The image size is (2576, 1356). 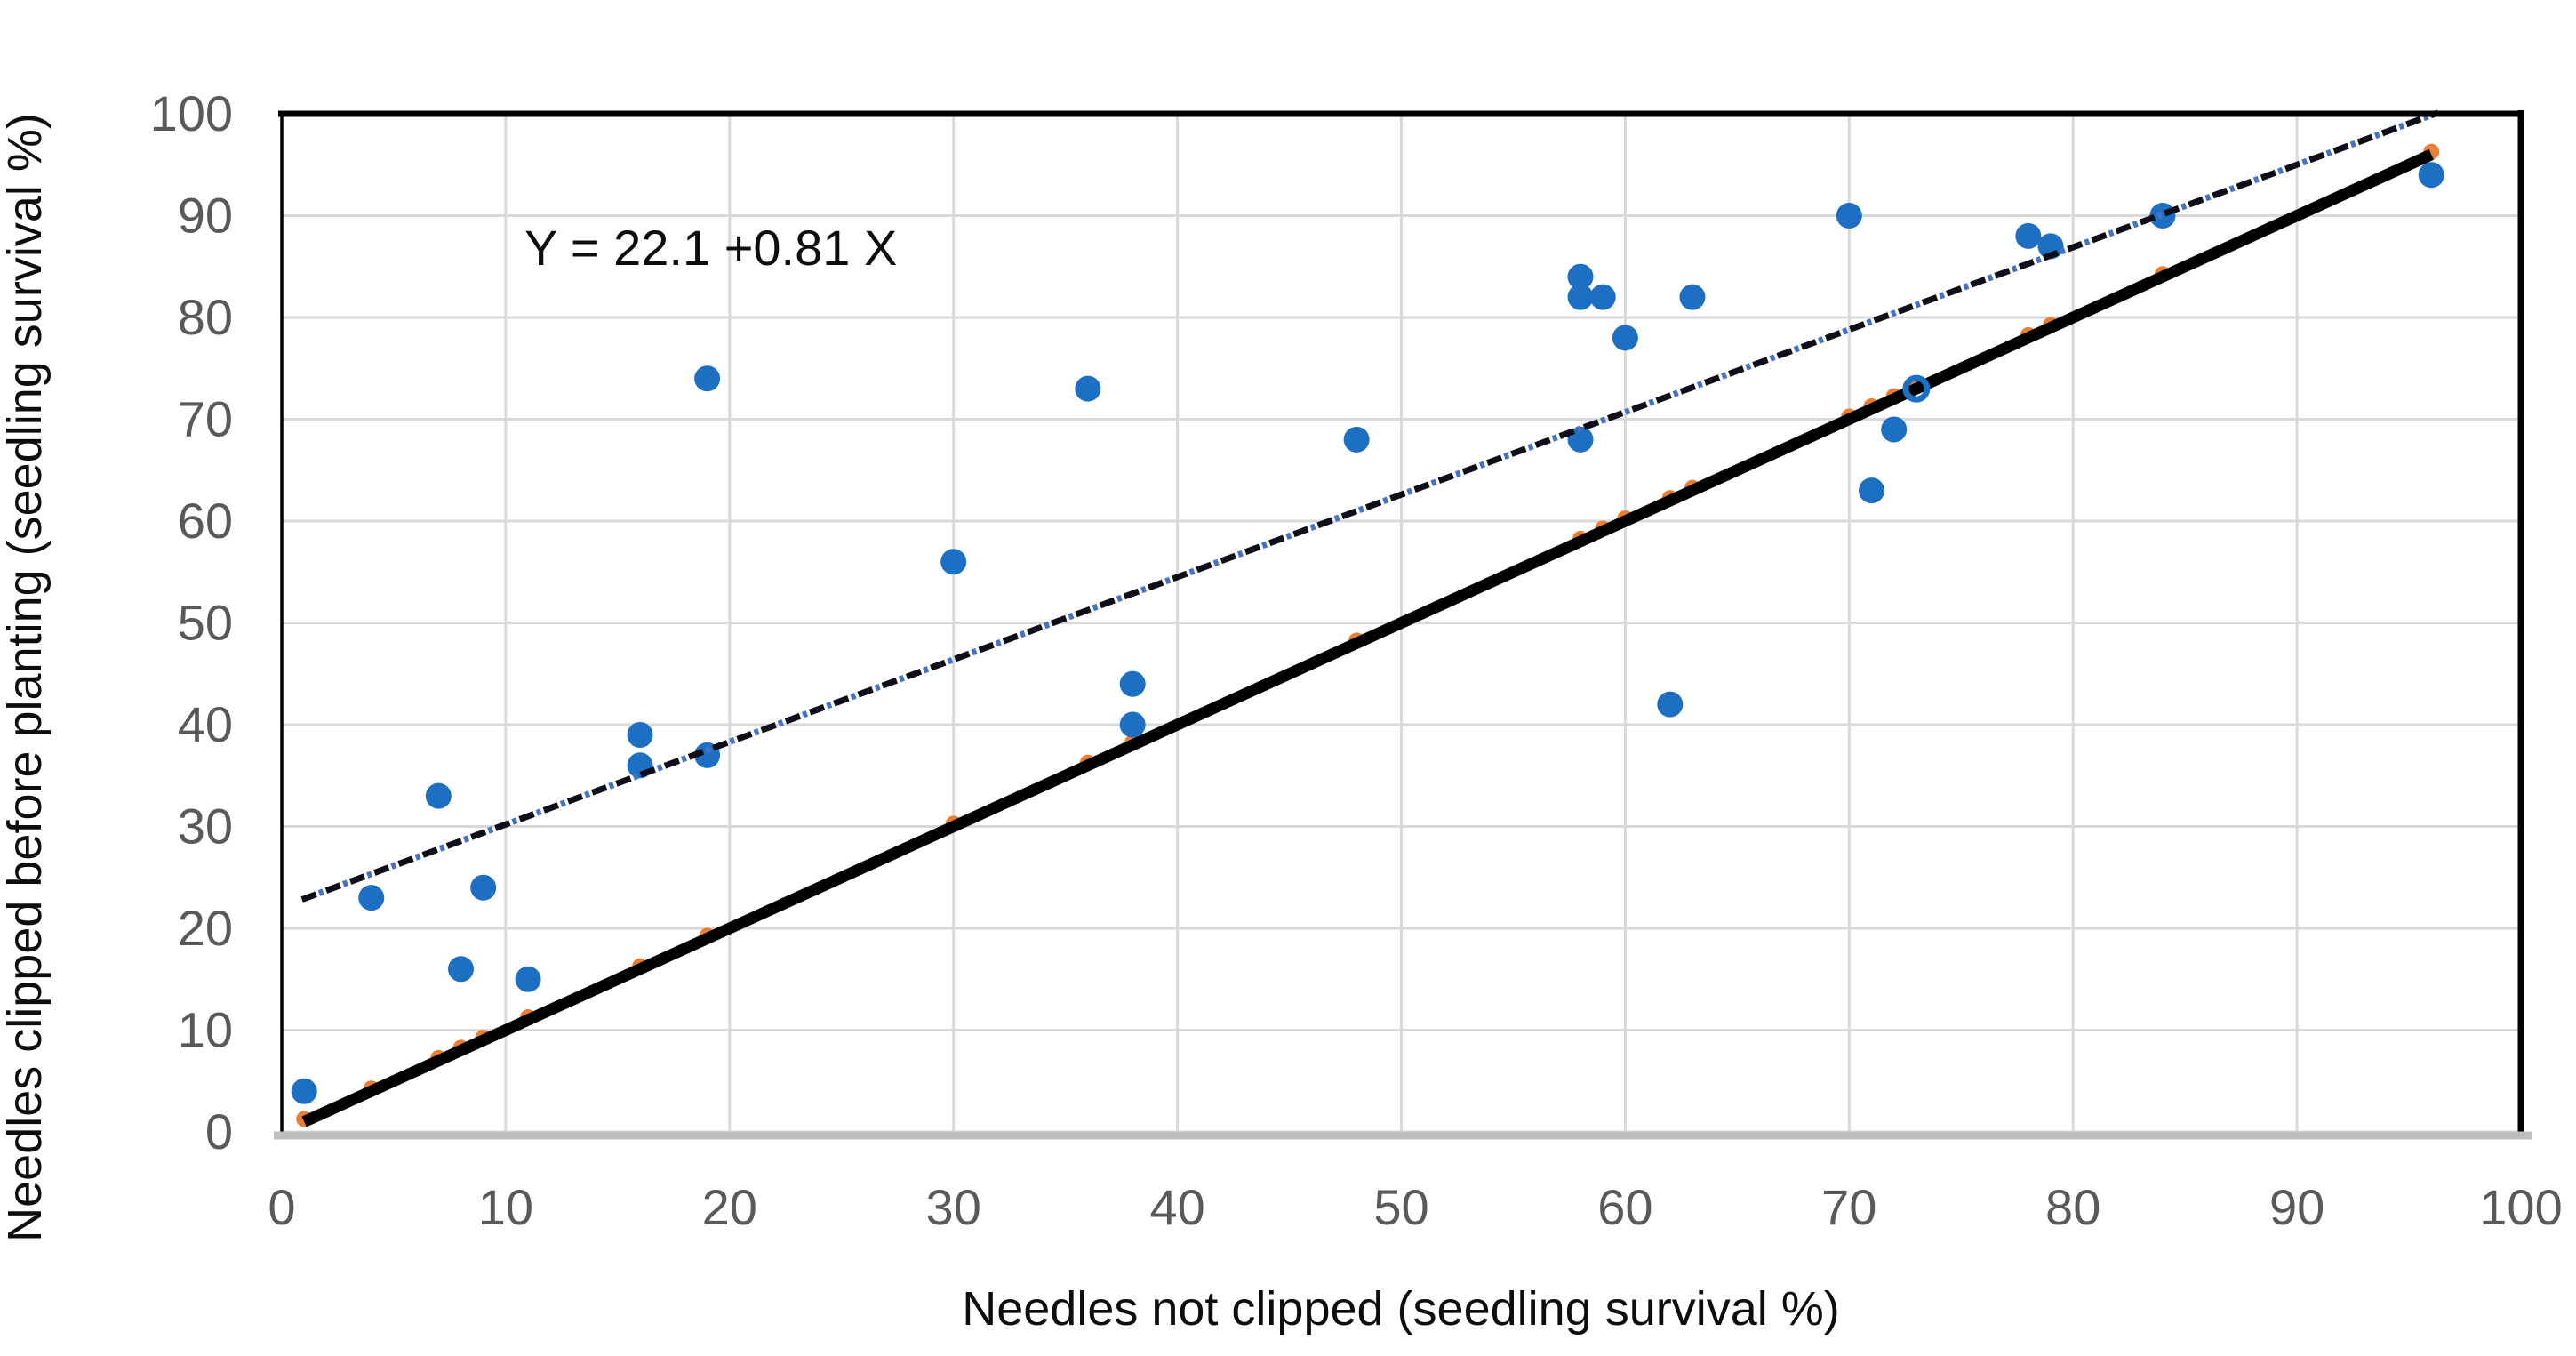 What do you see at coordinates (1848, 1207) in the screenshot?
I see `x-tick-label: 70` at bounding box center [1848, 1207].